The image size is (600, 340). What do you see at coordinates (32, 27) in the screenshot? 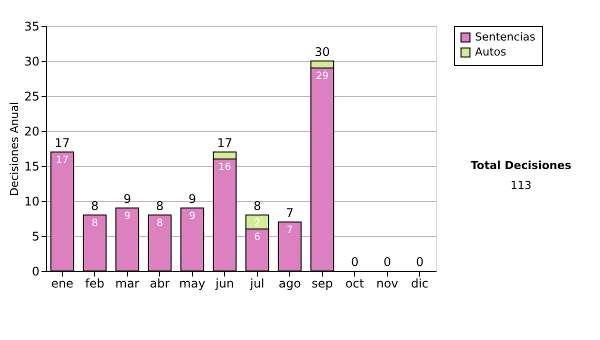
I see `y-tick-label: 35` at bounding box center [32, 27].